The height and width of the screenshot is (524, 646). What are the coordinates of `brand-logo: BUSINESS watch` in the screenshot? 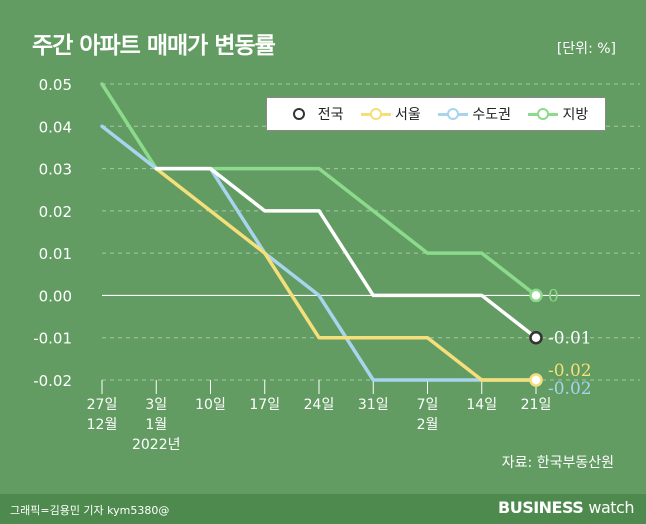 It's located at (566, 507).